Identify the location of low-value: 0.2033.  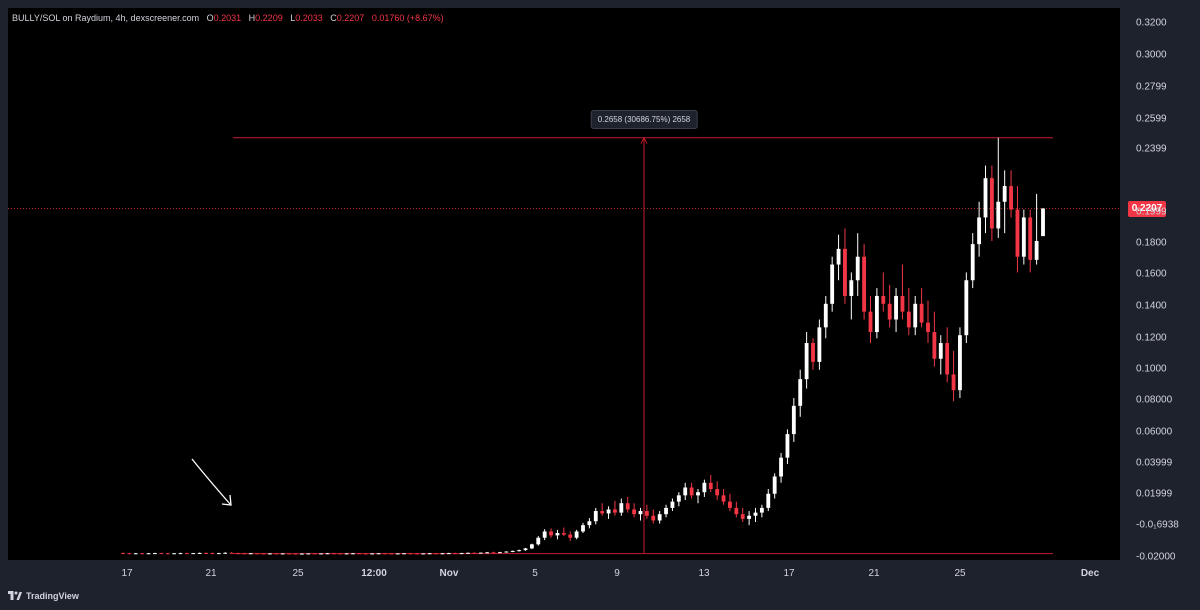
(309, 18).